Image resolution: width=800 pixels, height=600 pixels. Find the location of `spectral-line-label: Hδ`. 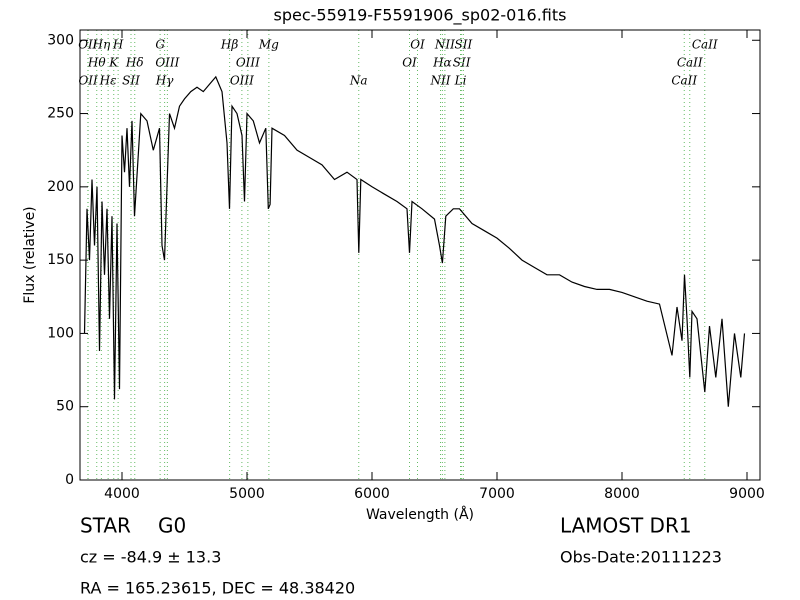

spectral-line-label: Hδ is located at coordinates (134, 63).